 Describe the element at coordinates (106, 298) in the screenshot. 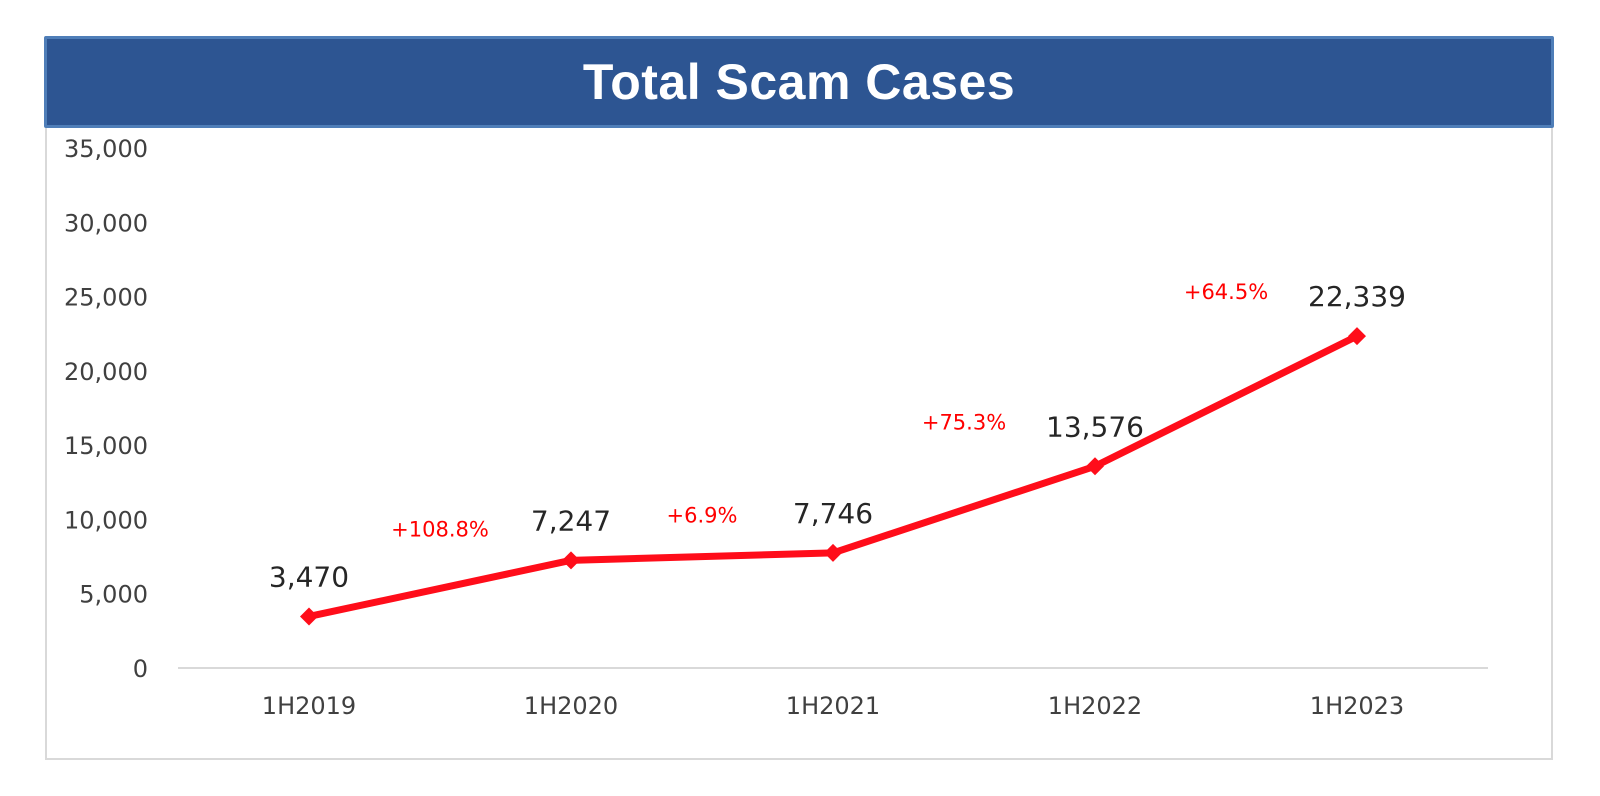

I see `y-tick-label: 25,000` at that location.